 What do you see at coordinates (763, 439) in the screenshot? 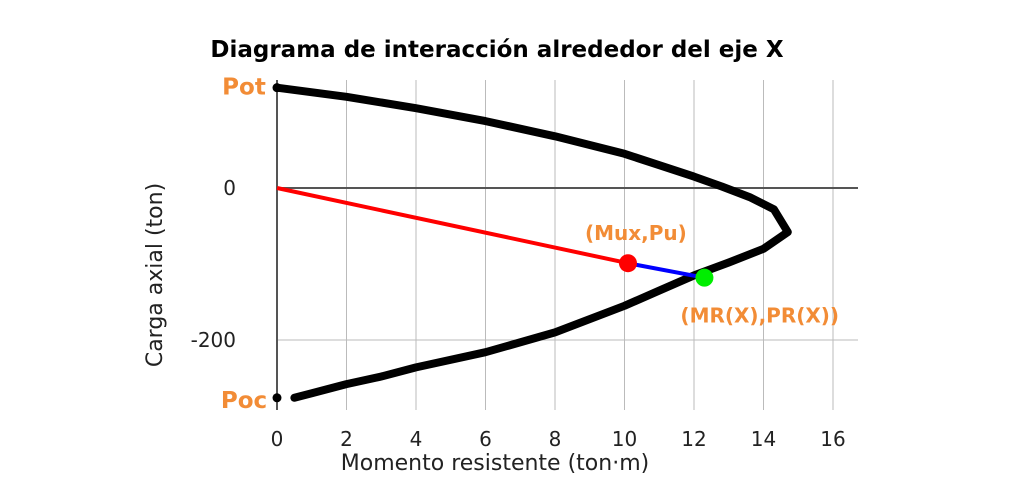
I see `x-tick-label: 14` at bounding box center [763, 439].